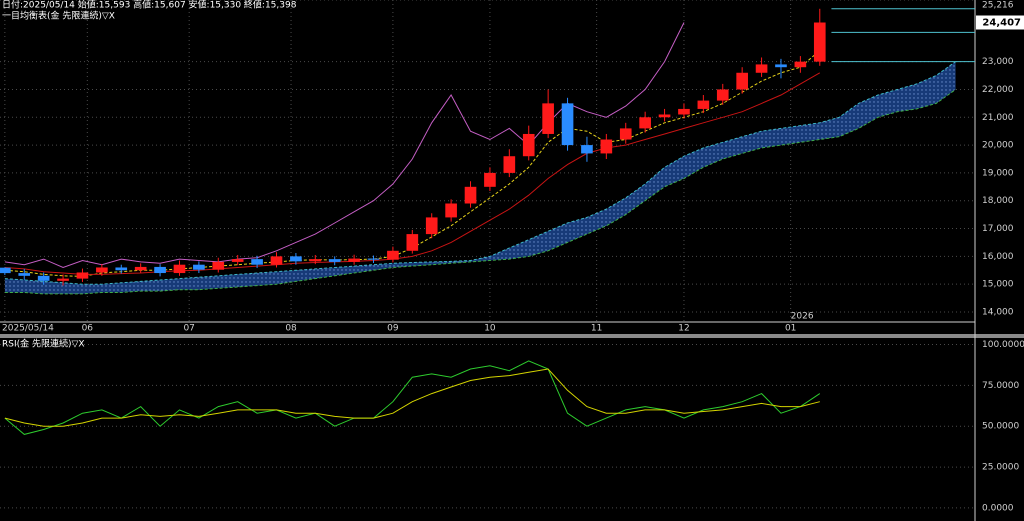  I want to click on x-tick-label: 08, so click(291, 329).